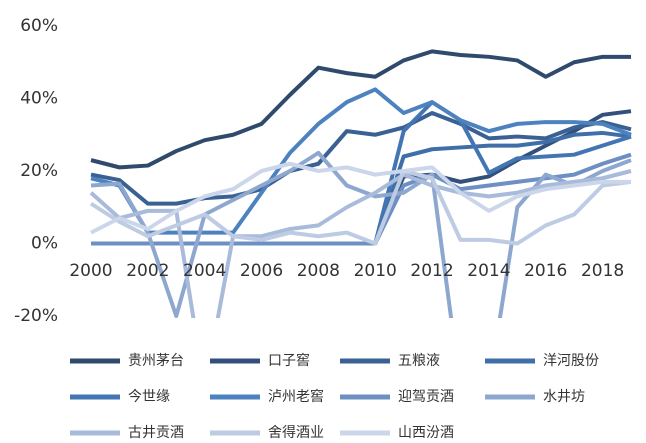 This screenshot has height=443, width=646. I want to click on x-tick-label: 2006, so click(261, 271).